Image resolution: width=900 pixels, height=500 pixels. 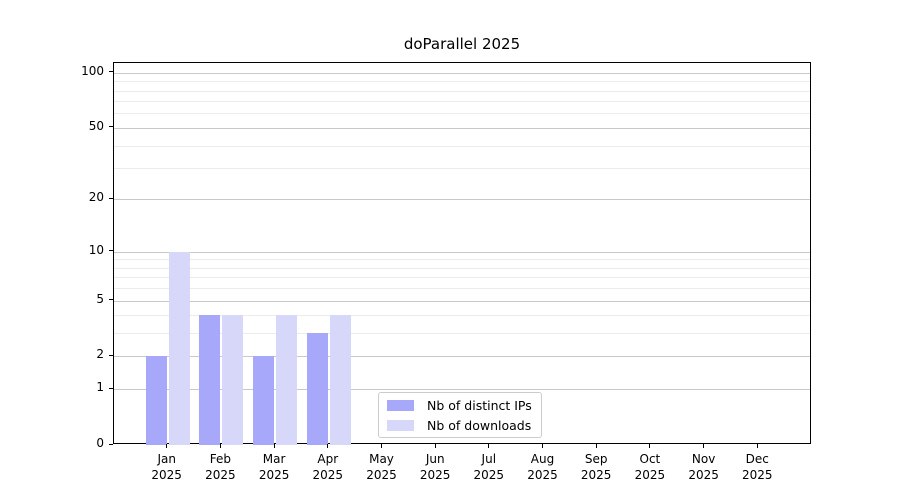 I want to click on x-tick-year-aug: 2025, so click(x=542, y=474).